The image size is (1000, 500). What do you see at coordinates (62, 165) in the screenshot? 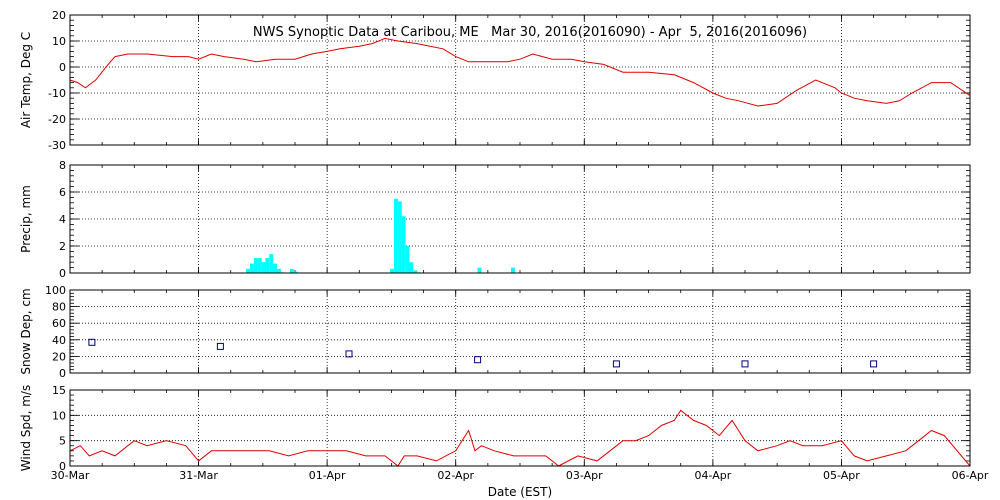
I see `y-tick-label: 8` at bounding box center [62, 165].